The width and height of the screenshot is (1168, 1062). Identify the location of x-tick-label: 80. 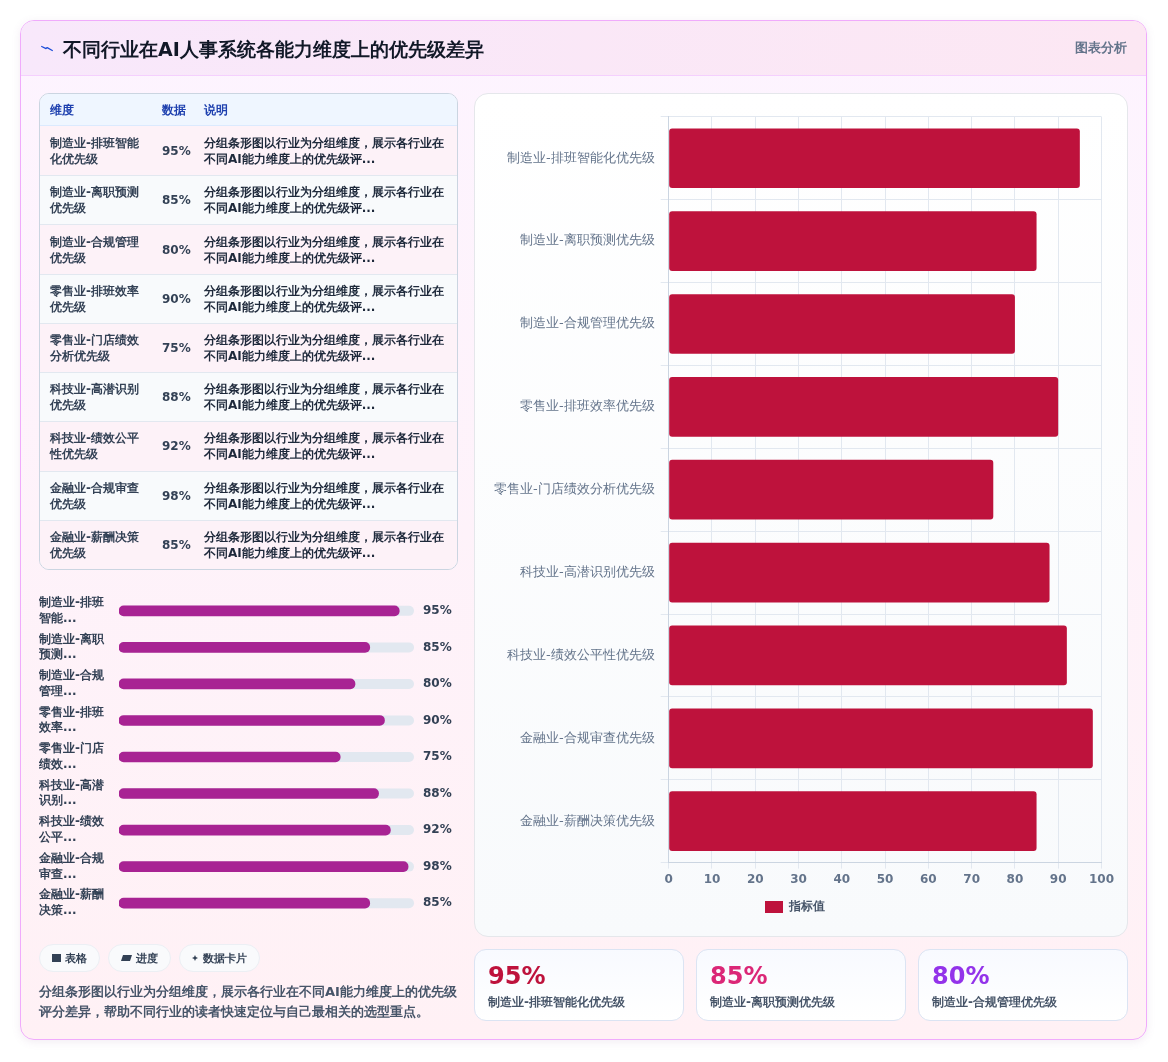
(1015, 878).